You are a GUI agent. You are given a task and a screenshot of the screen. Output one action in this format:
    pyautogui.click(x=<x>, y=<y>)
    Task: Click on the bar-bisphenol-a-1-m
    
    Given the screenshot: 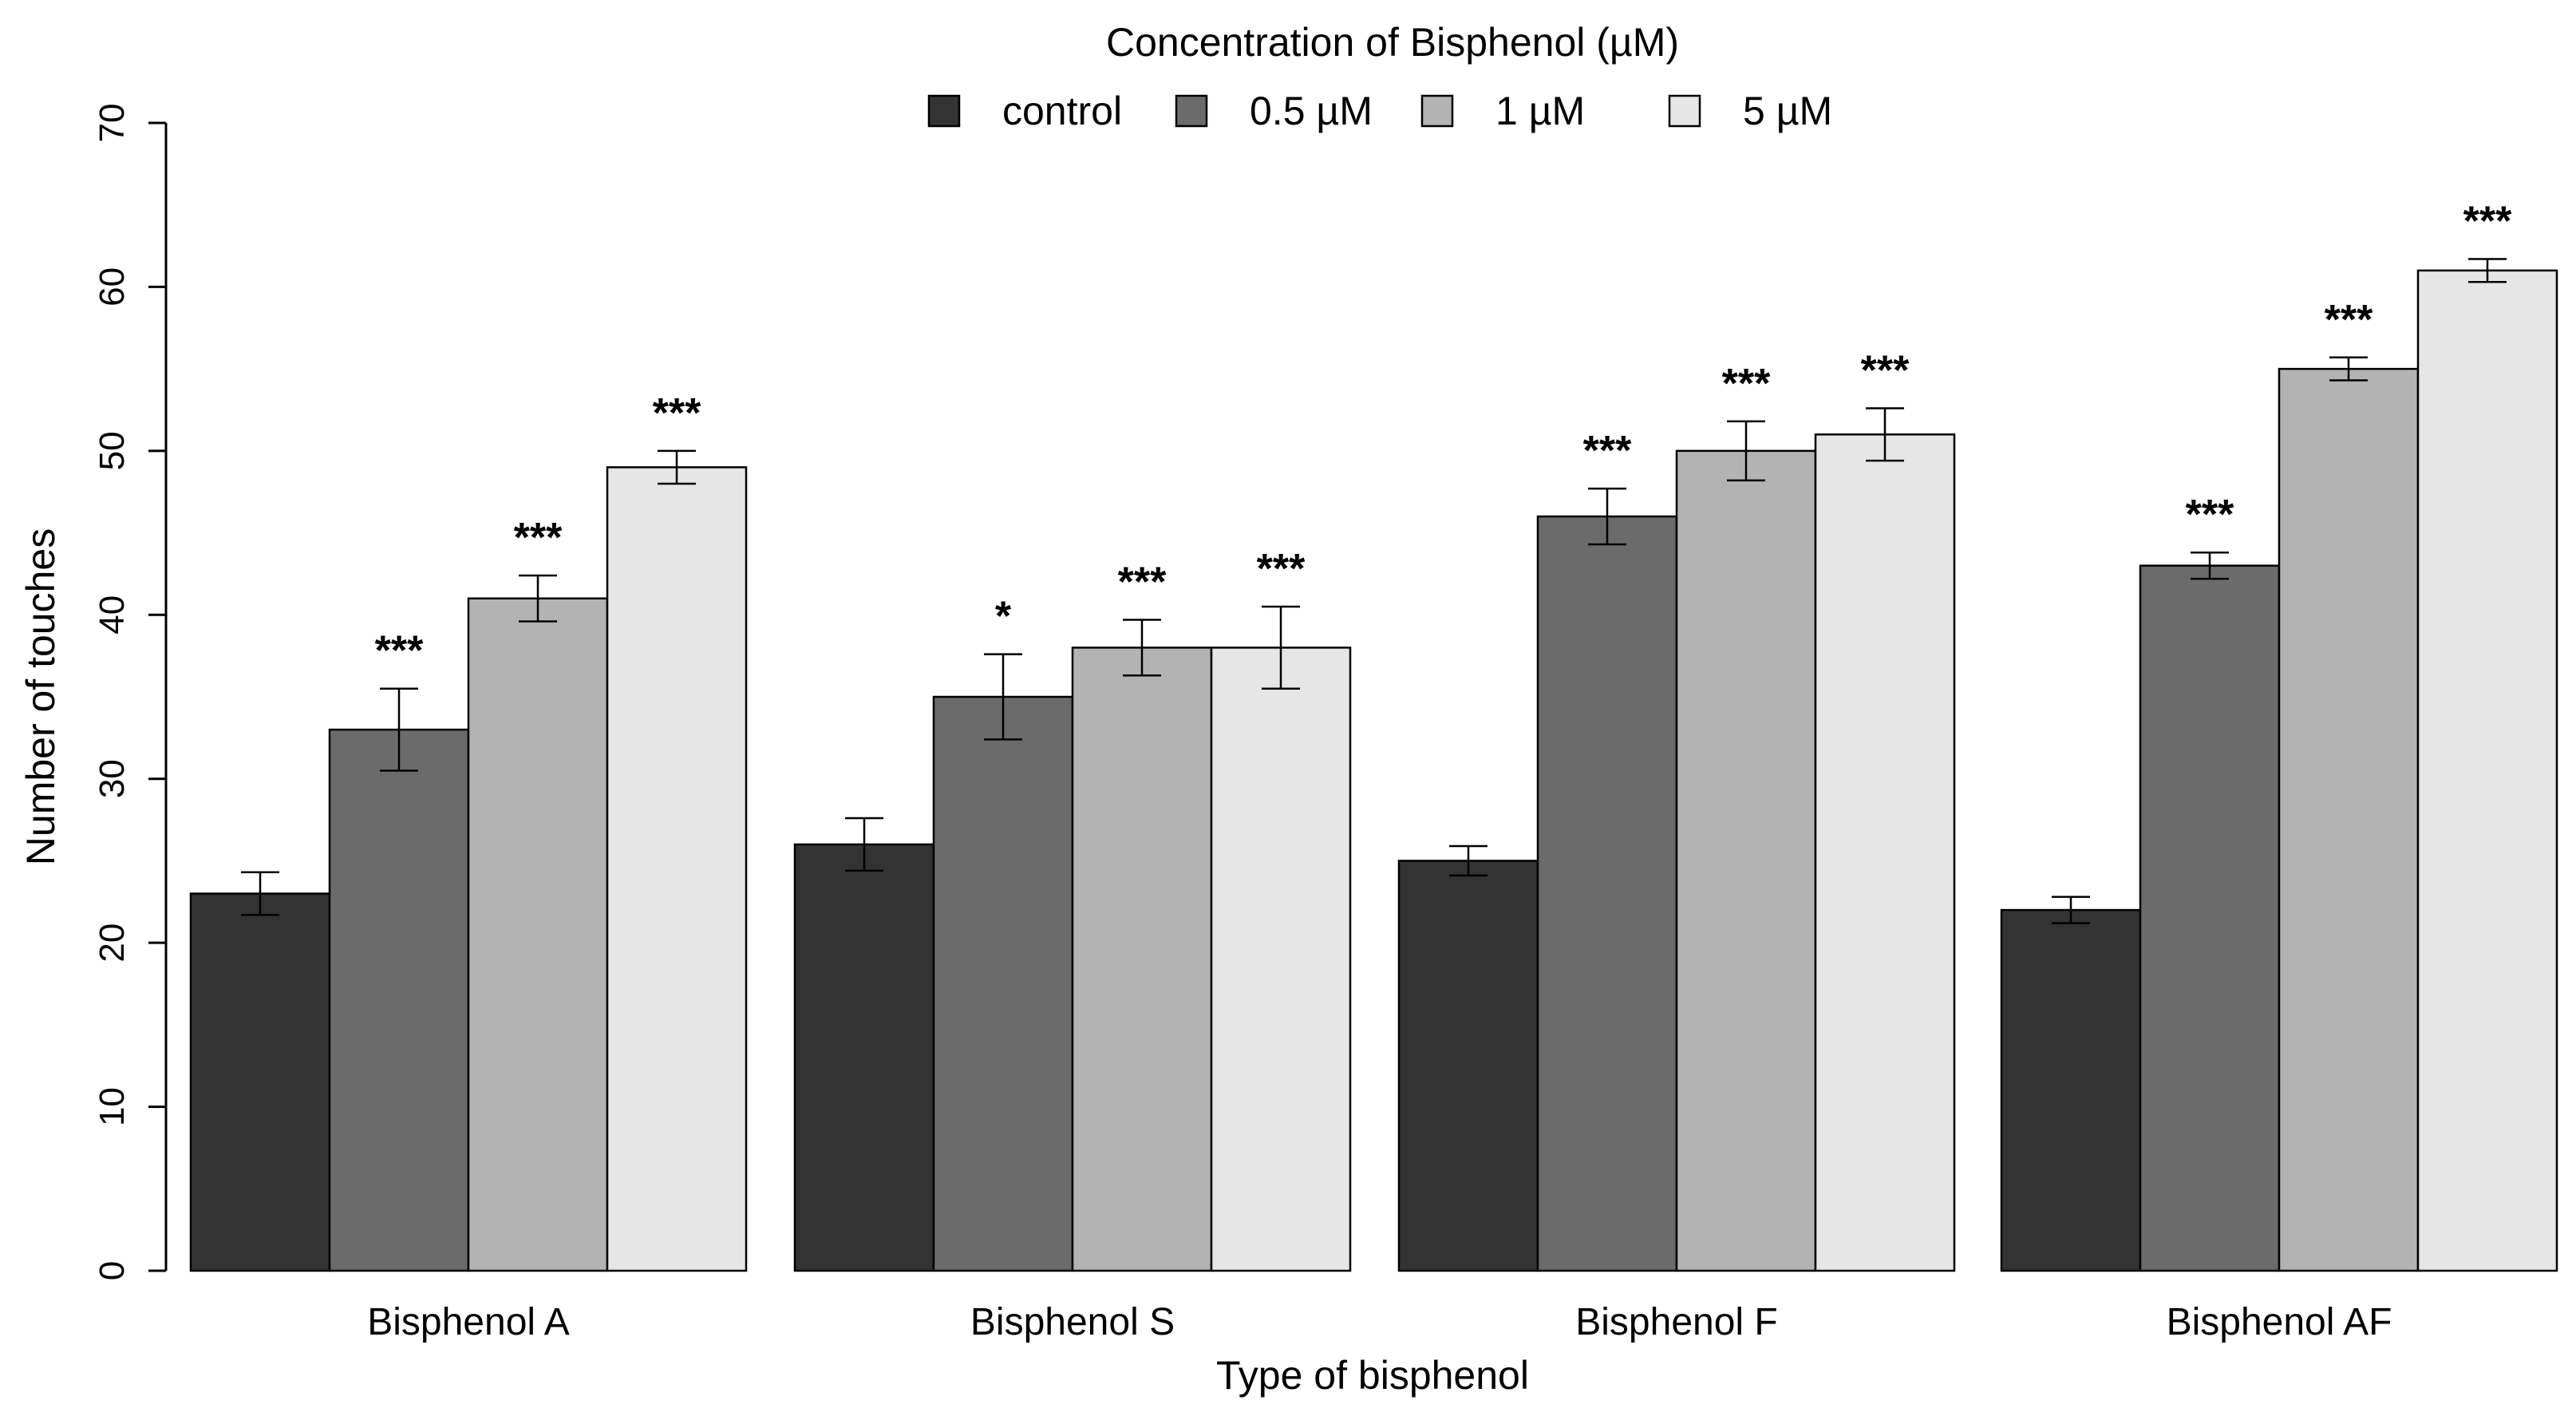 What is the action you would take?
    pyautogui.click(x=538, y=934)
    